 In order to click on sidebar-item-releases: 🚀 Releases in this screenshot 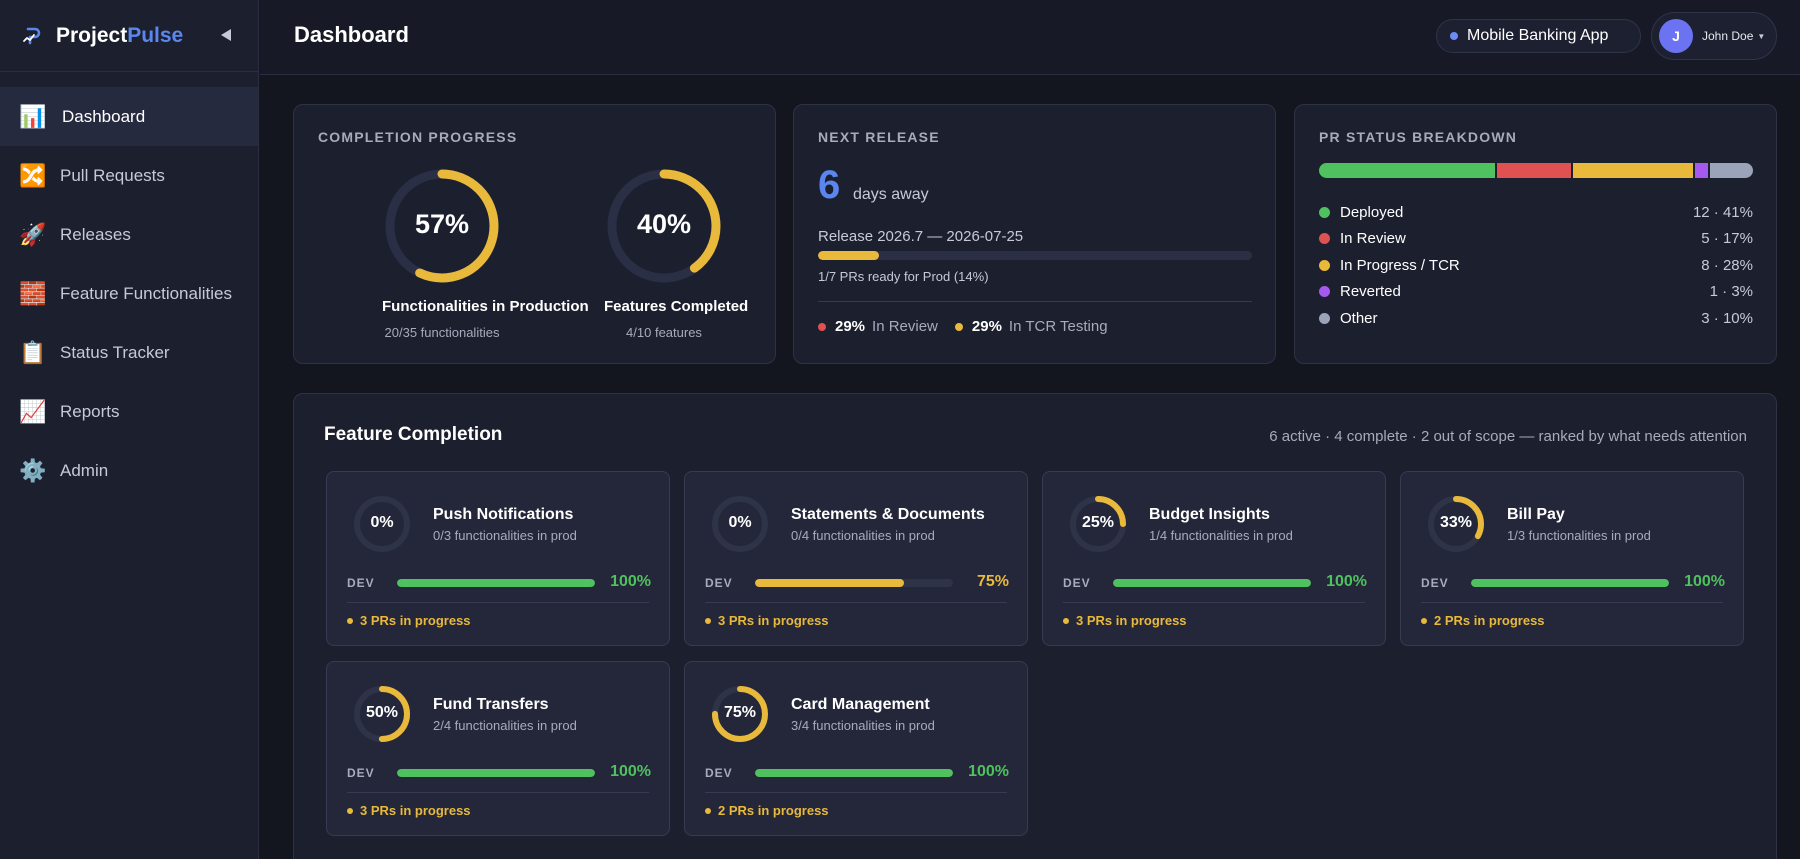, I will do `click(129, 234)`.